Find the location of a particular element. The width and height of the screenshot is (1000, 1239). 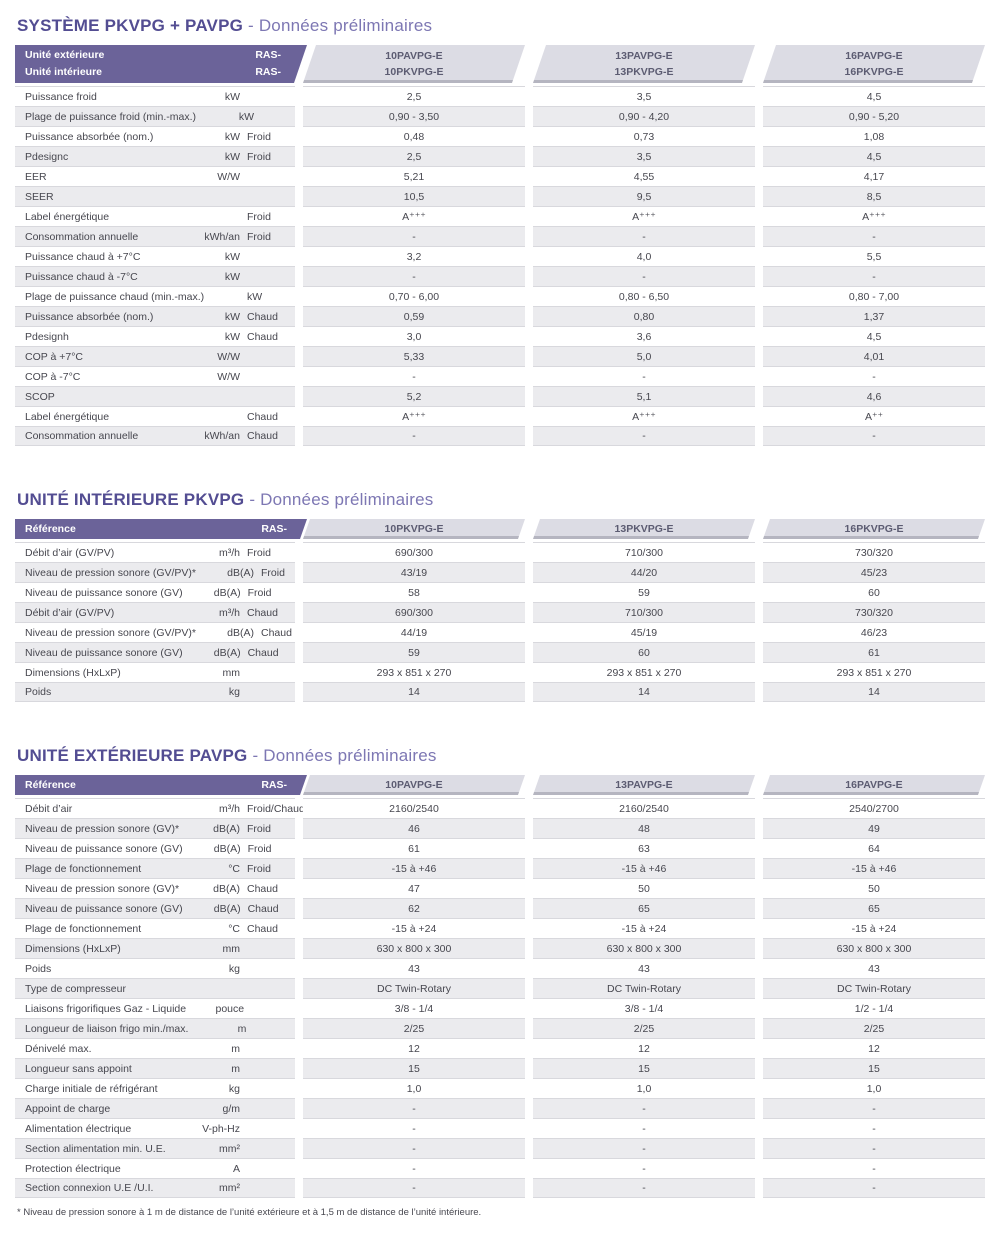

row-label: Appoint de charge is located at coordinates (68, 1108).